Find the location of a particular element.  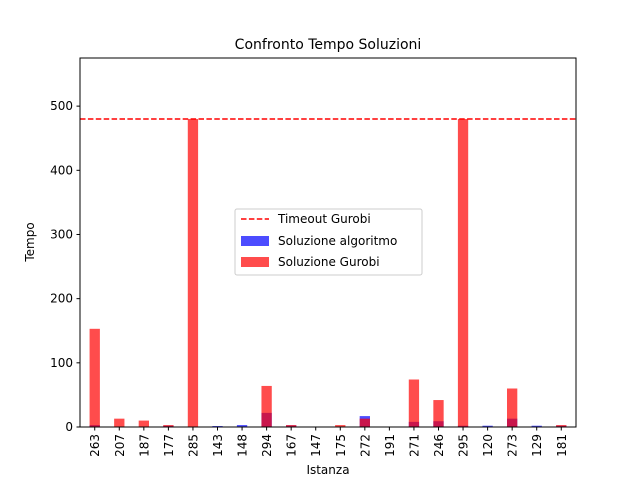

x-tick-label-120: 120 is located at coordinates (488, 445).